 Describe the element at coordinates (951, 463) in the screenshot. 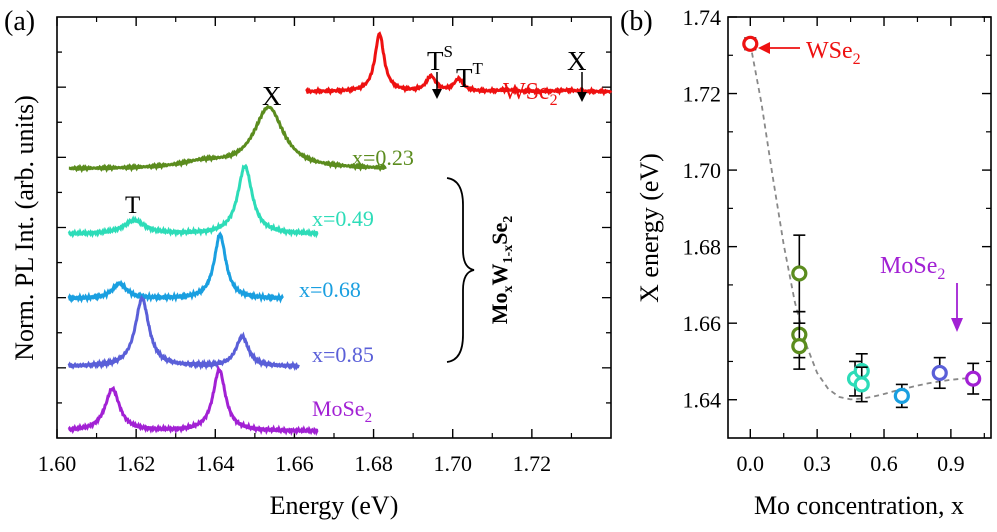

I see `x-tick-label: 0.9` at that location.